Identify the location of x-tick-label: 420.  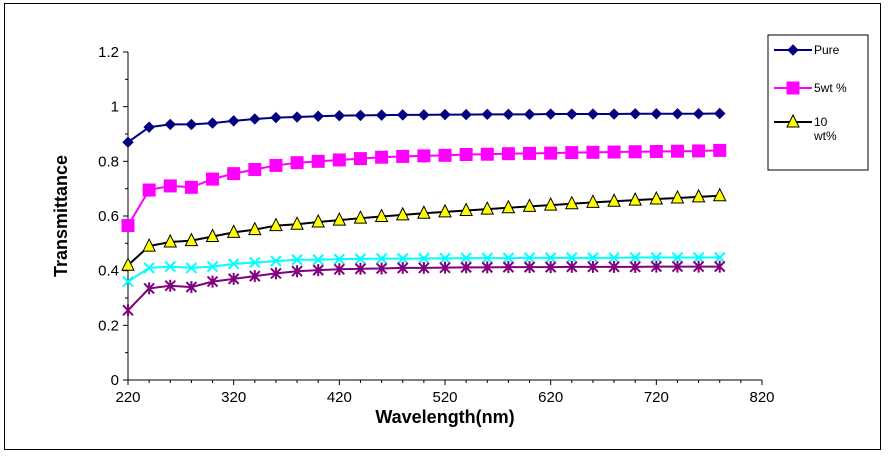
(339, 397).